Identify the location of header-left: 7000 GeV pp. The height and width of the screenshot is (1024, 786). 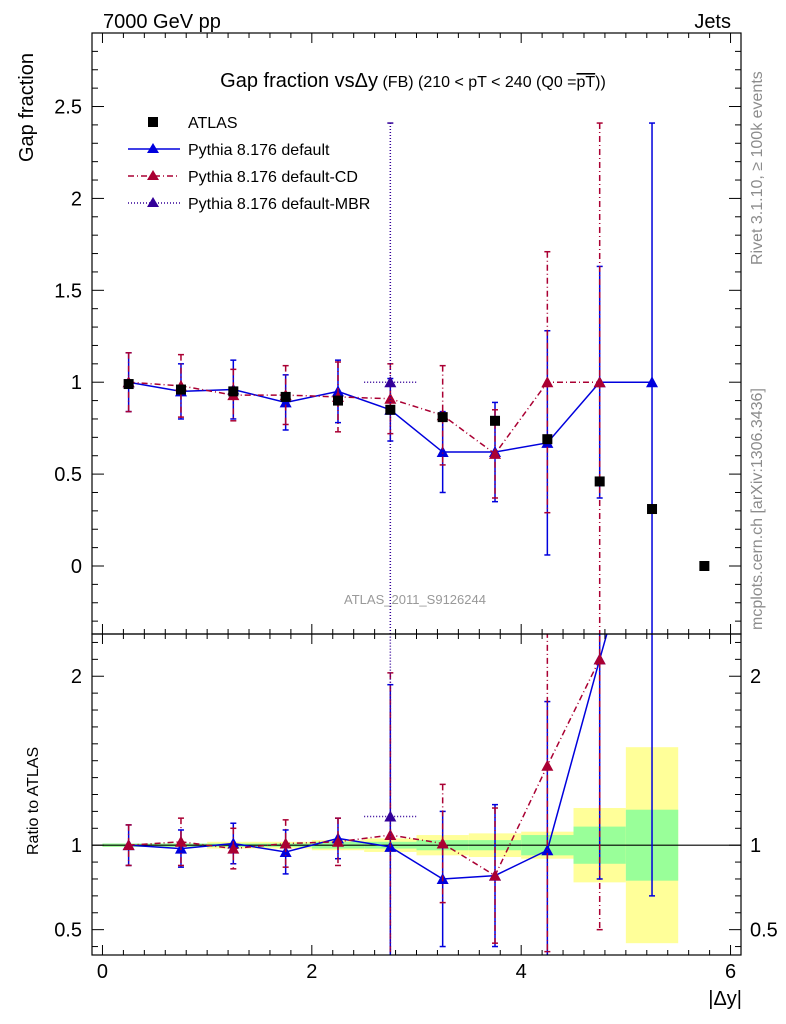
(162, 22).